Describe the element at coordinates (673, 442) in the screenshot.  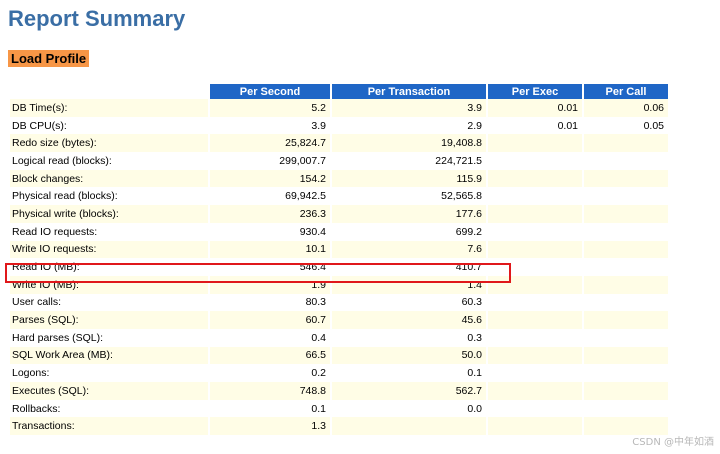
I see `watermark: CSDN @中年如酒` at that location.